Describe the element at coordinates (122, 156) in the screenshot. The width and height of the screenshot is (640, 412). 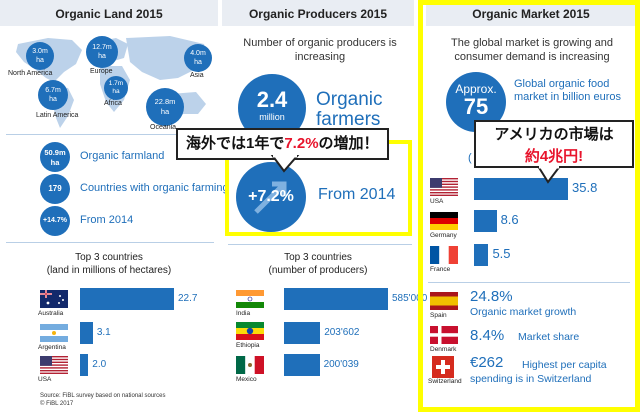
I see `farmland-text: Organic farmland` at that location.